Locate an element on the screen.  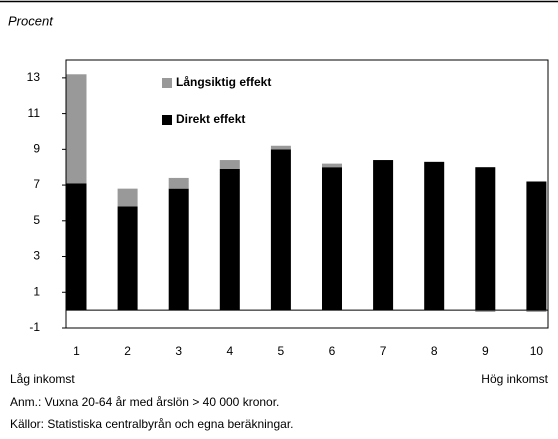
y-tick-label: 7 is located at coordinates (36, 184).